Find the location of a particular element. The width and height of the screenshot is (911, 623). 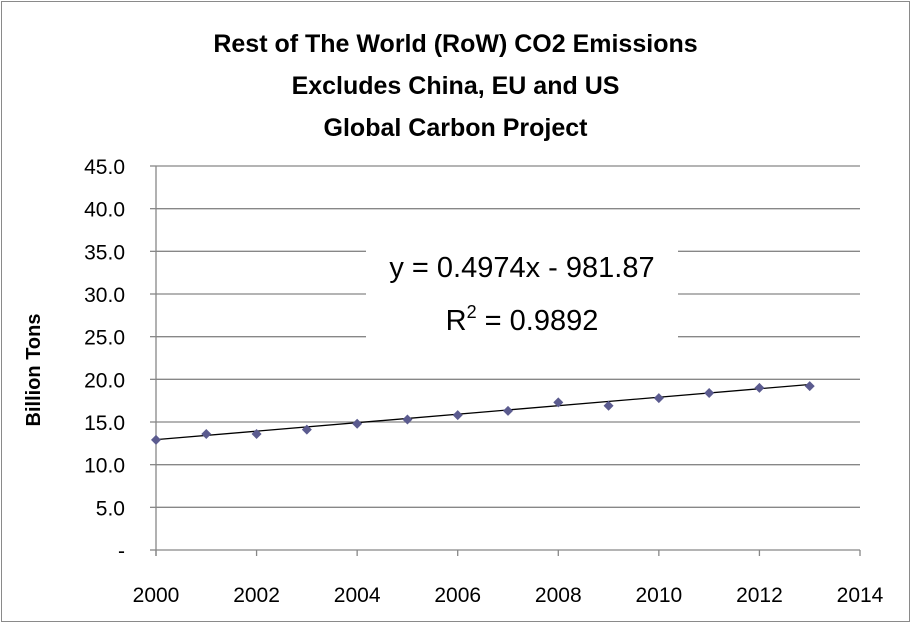

x-tick-label: 2008 is located at coordinates (558, 595).